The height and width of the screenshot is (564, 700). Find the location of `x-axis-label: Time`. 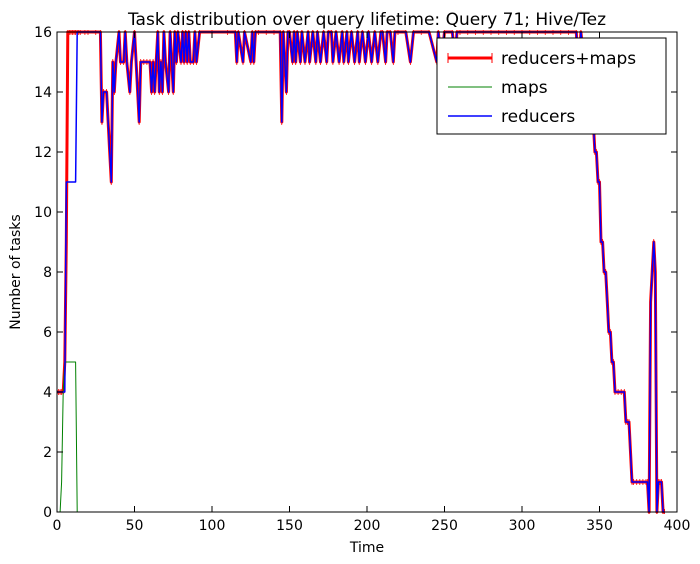

x-axis-label: Time is located at coordinates (366, 548).